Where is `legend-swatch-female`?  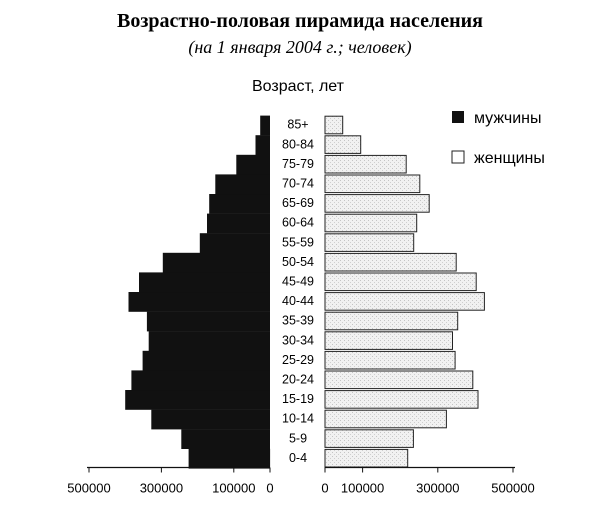 legend-swatch-female is located at coordinates (458, 157).